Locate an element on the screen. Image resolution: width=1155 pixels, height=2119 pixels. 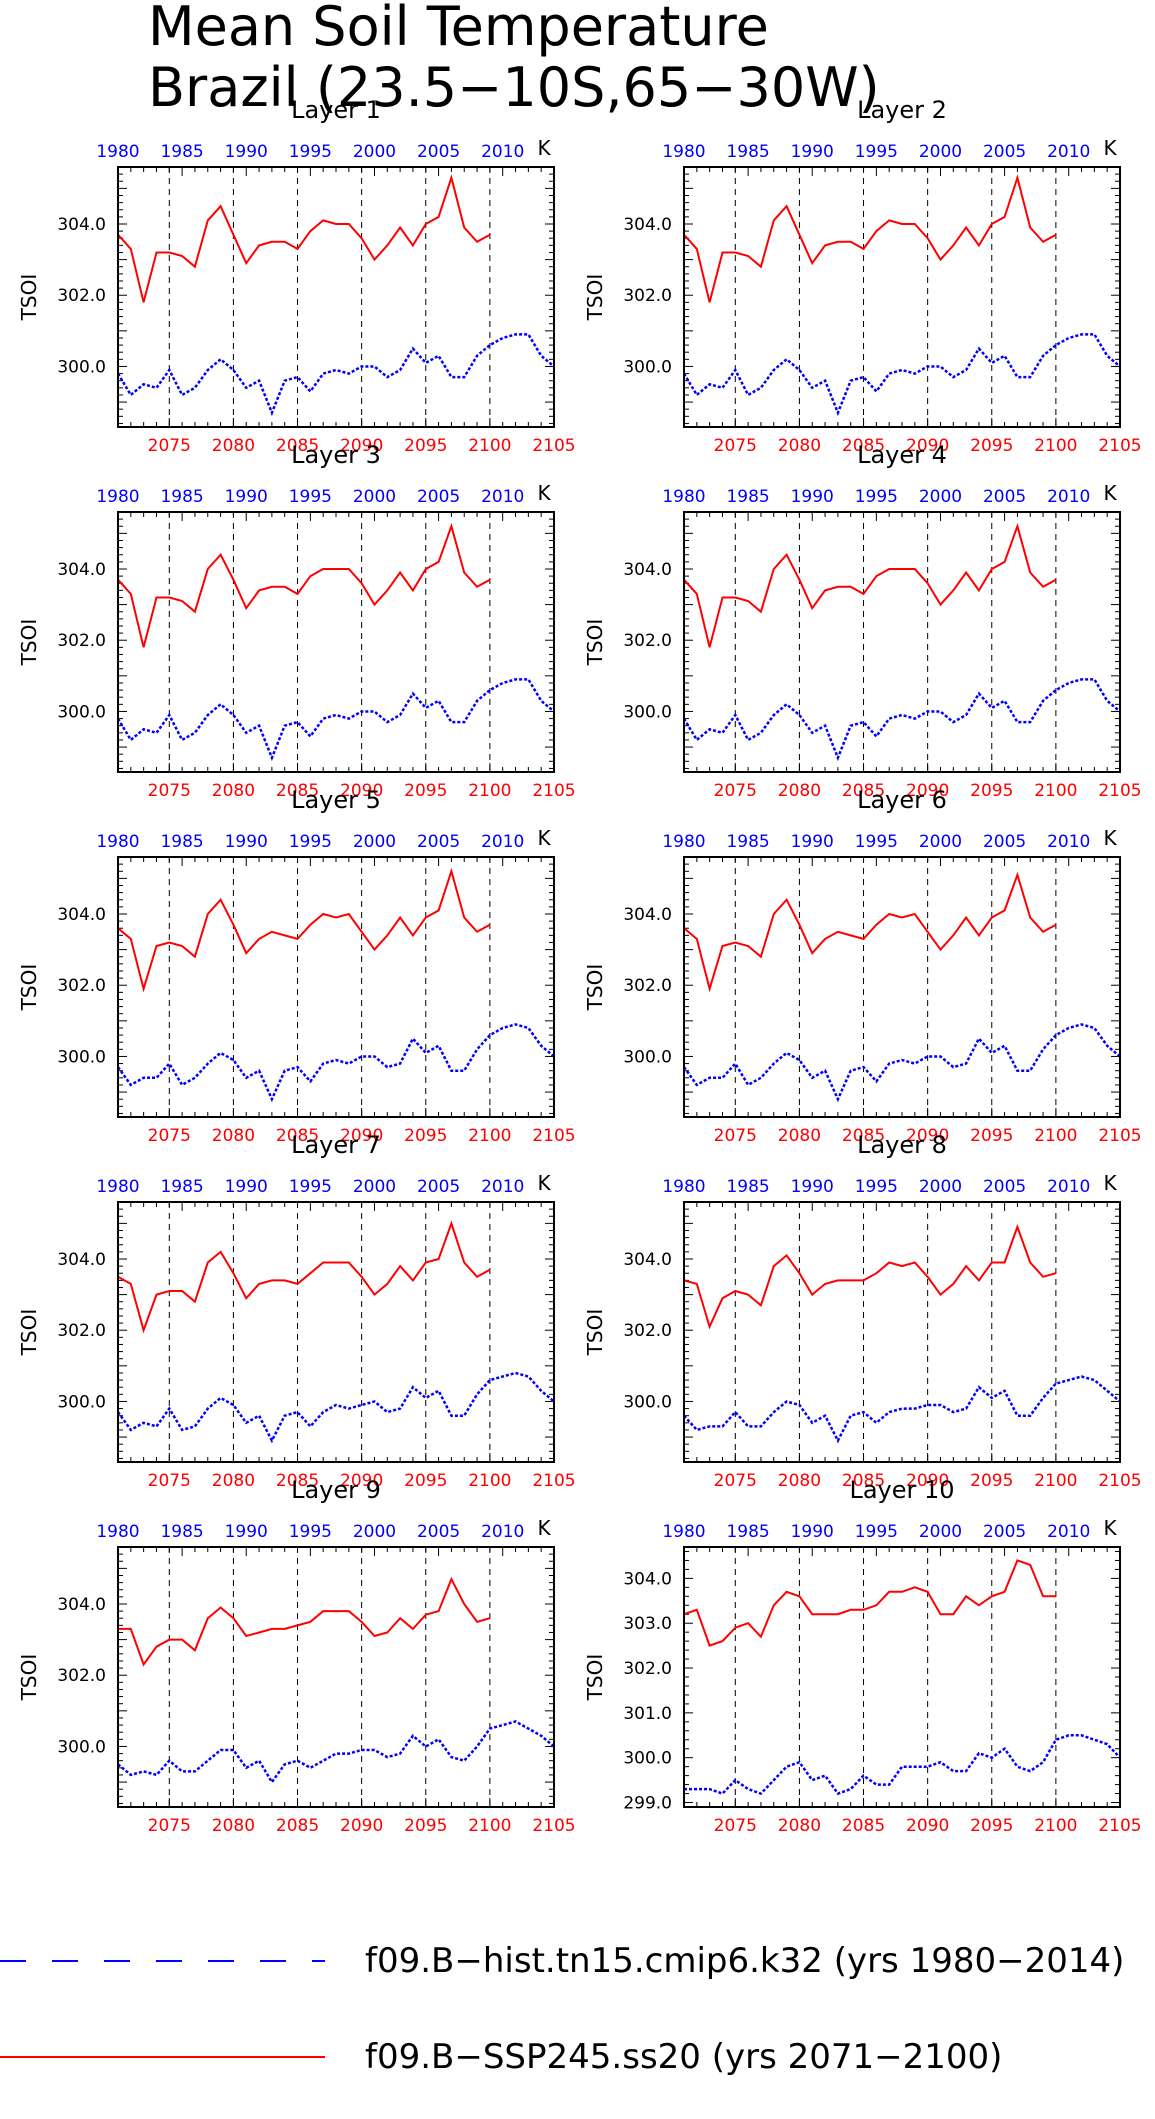
panel-title: Layer 7 is located at coordinates (336, 1145).